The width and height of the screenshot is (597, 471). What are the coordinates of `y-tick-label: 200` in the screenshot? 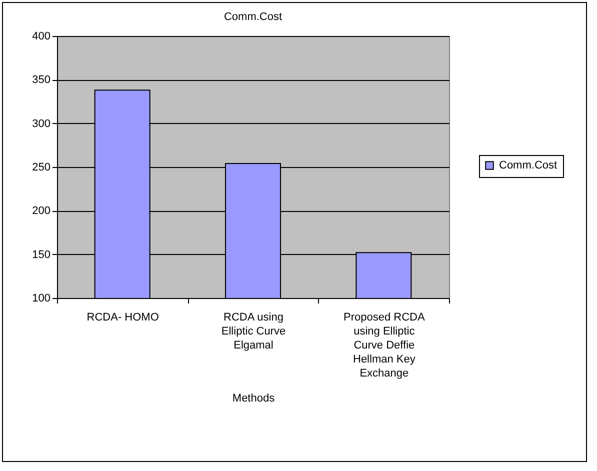 It's located at (41, 211).